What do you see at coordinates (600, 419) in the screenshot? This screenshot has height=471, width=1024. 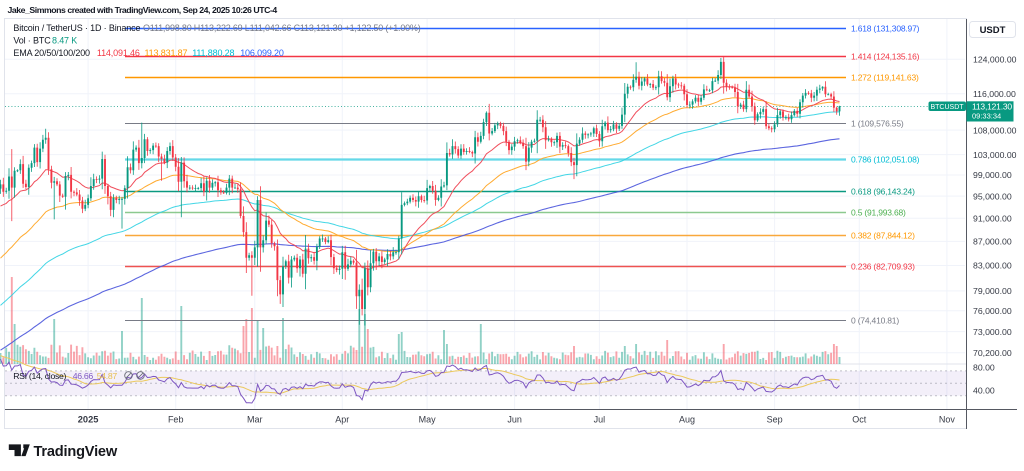 I see `svg-text: Jul` at bounding box center [600, 419].